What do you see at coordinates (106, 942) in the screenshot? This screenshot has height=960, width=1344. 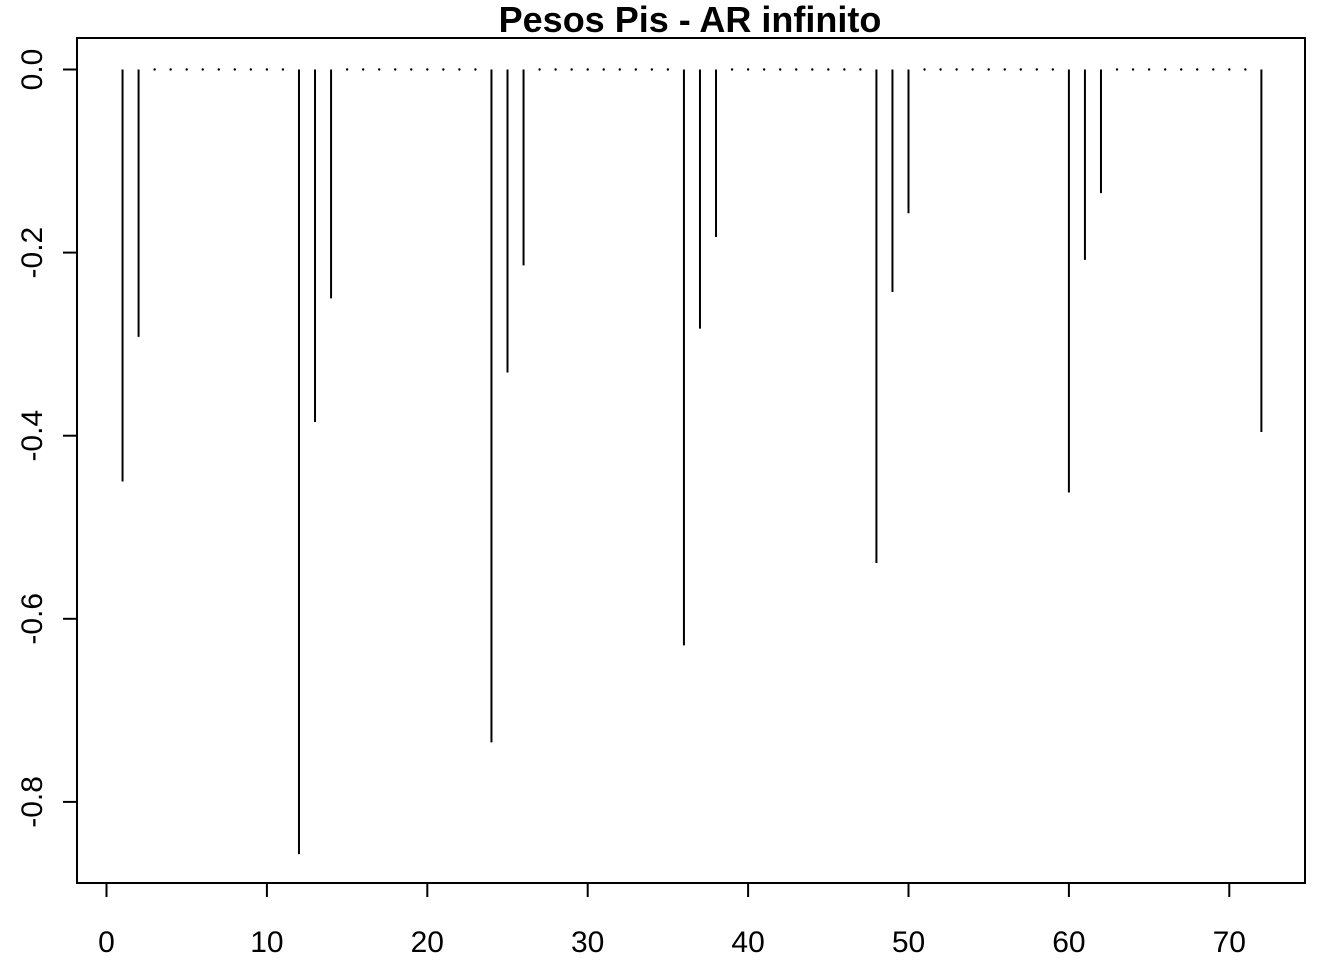 I see `x-tick-label: 0` at bounding box center [106, 942].